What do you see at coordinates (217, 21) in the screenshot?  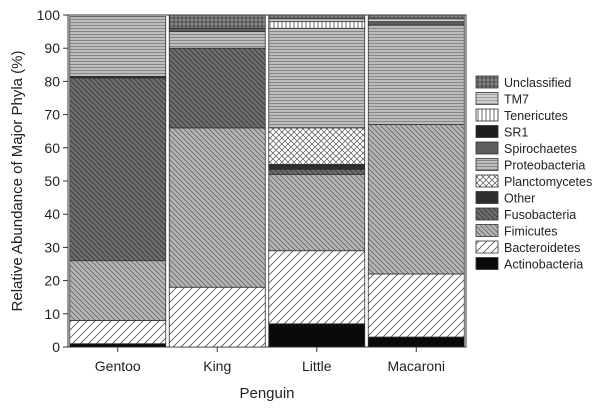 I see `bar-segment-unclassified-king` at bounding box center [217, 21].